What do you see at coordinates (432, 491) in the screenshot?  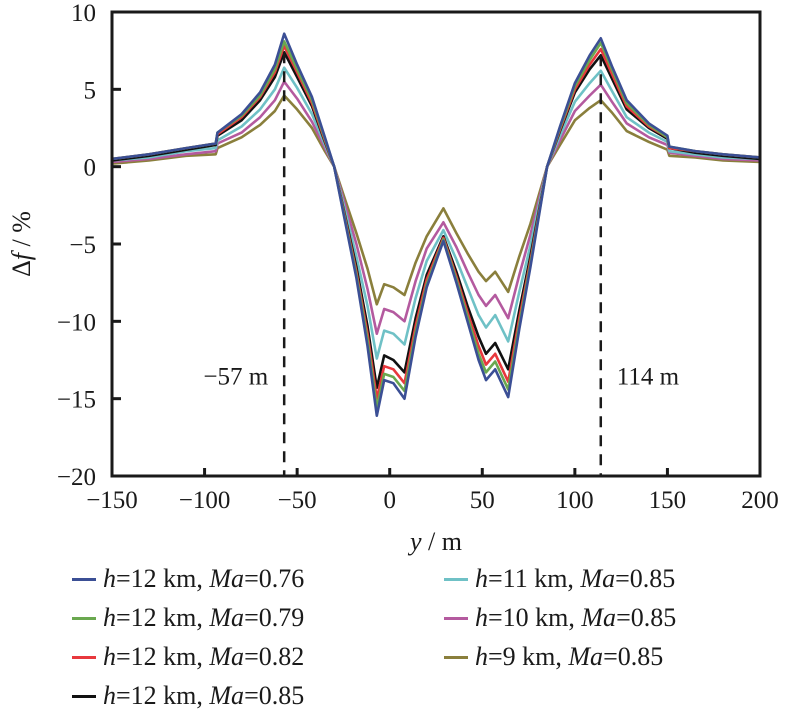 I see `x-axis: −150 −100 −50 0 50 100 150 200` at bounding box center [432, 491].